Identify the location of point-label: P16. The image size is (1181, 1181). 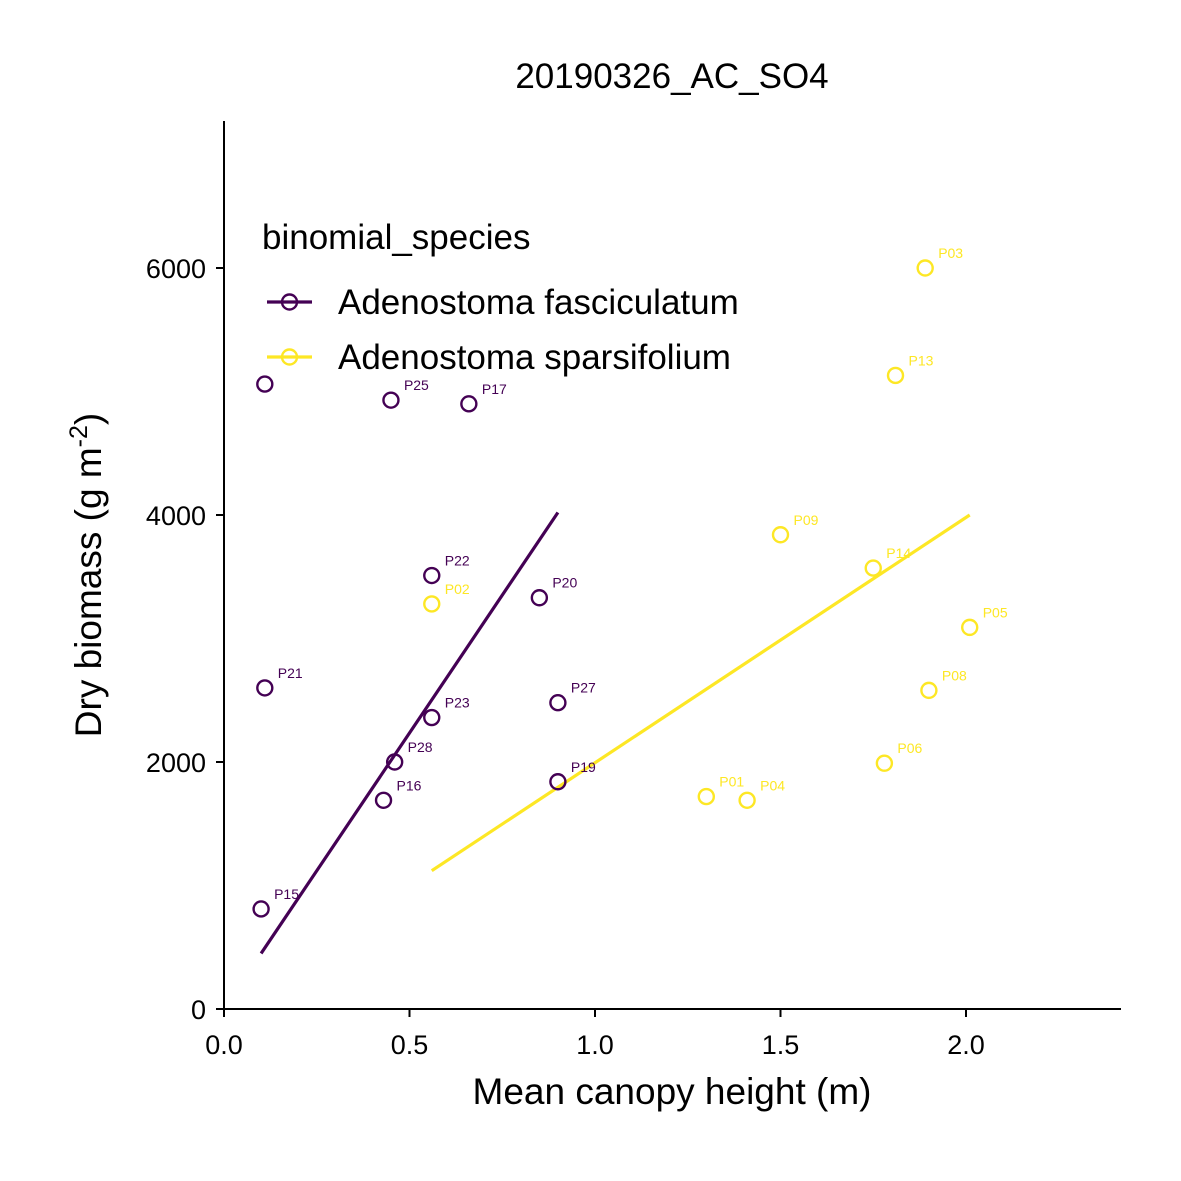
(409, 785).